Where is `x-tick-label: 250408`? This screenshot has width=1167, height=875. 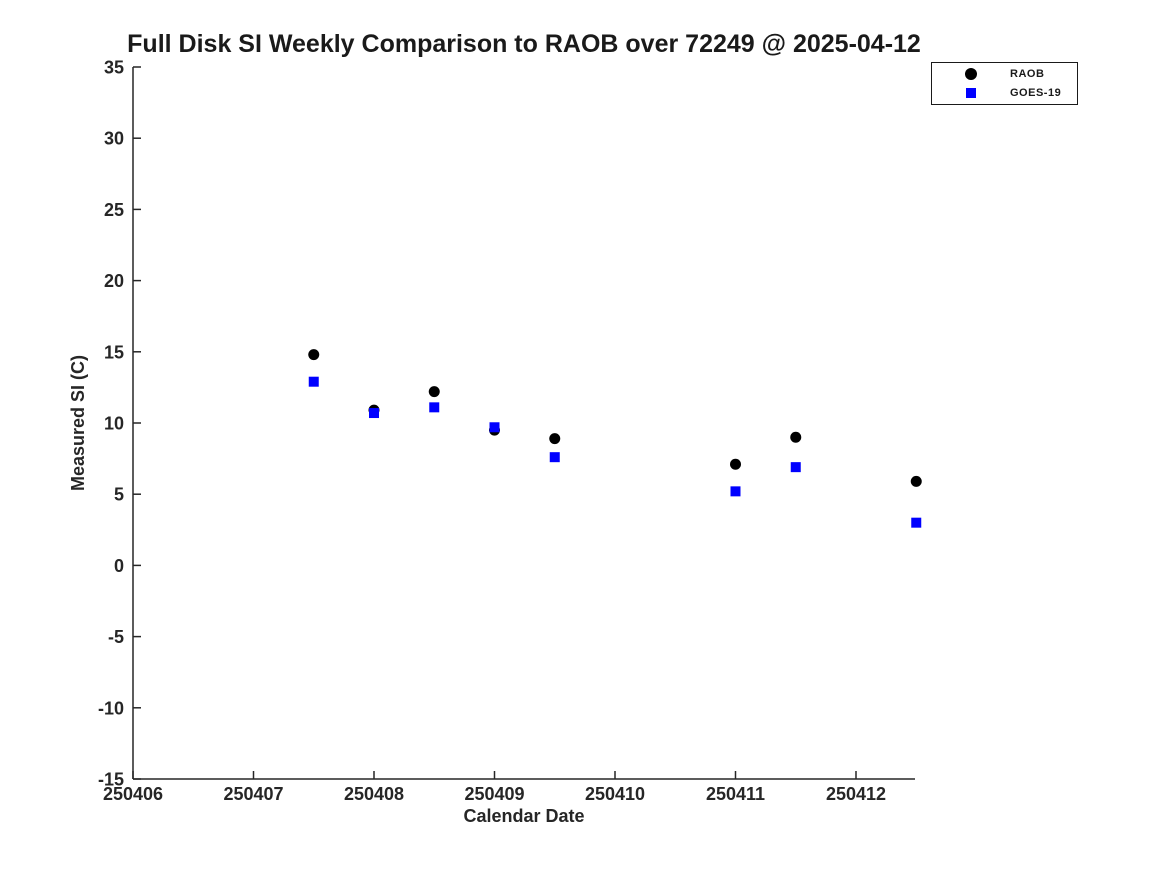
x-tick-label: 250408 is located at coordinates (374, 794).